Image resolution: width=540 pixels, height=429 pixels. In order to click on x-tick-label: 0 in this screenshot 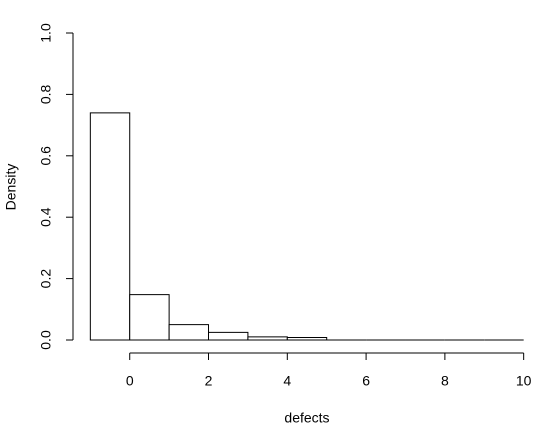, I will do `click(130, 381)`.